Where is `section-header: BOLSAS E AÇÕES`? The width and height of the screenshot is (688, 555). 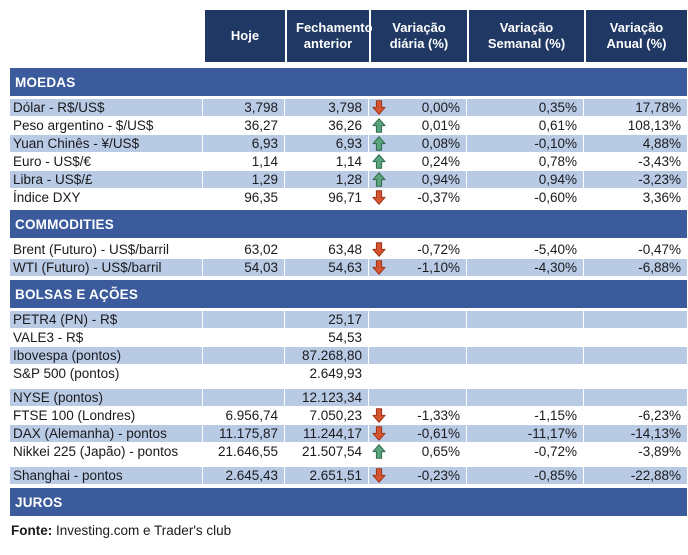
section-header: BOLSAS E AÇÕES is located at coordinates (348, 294).